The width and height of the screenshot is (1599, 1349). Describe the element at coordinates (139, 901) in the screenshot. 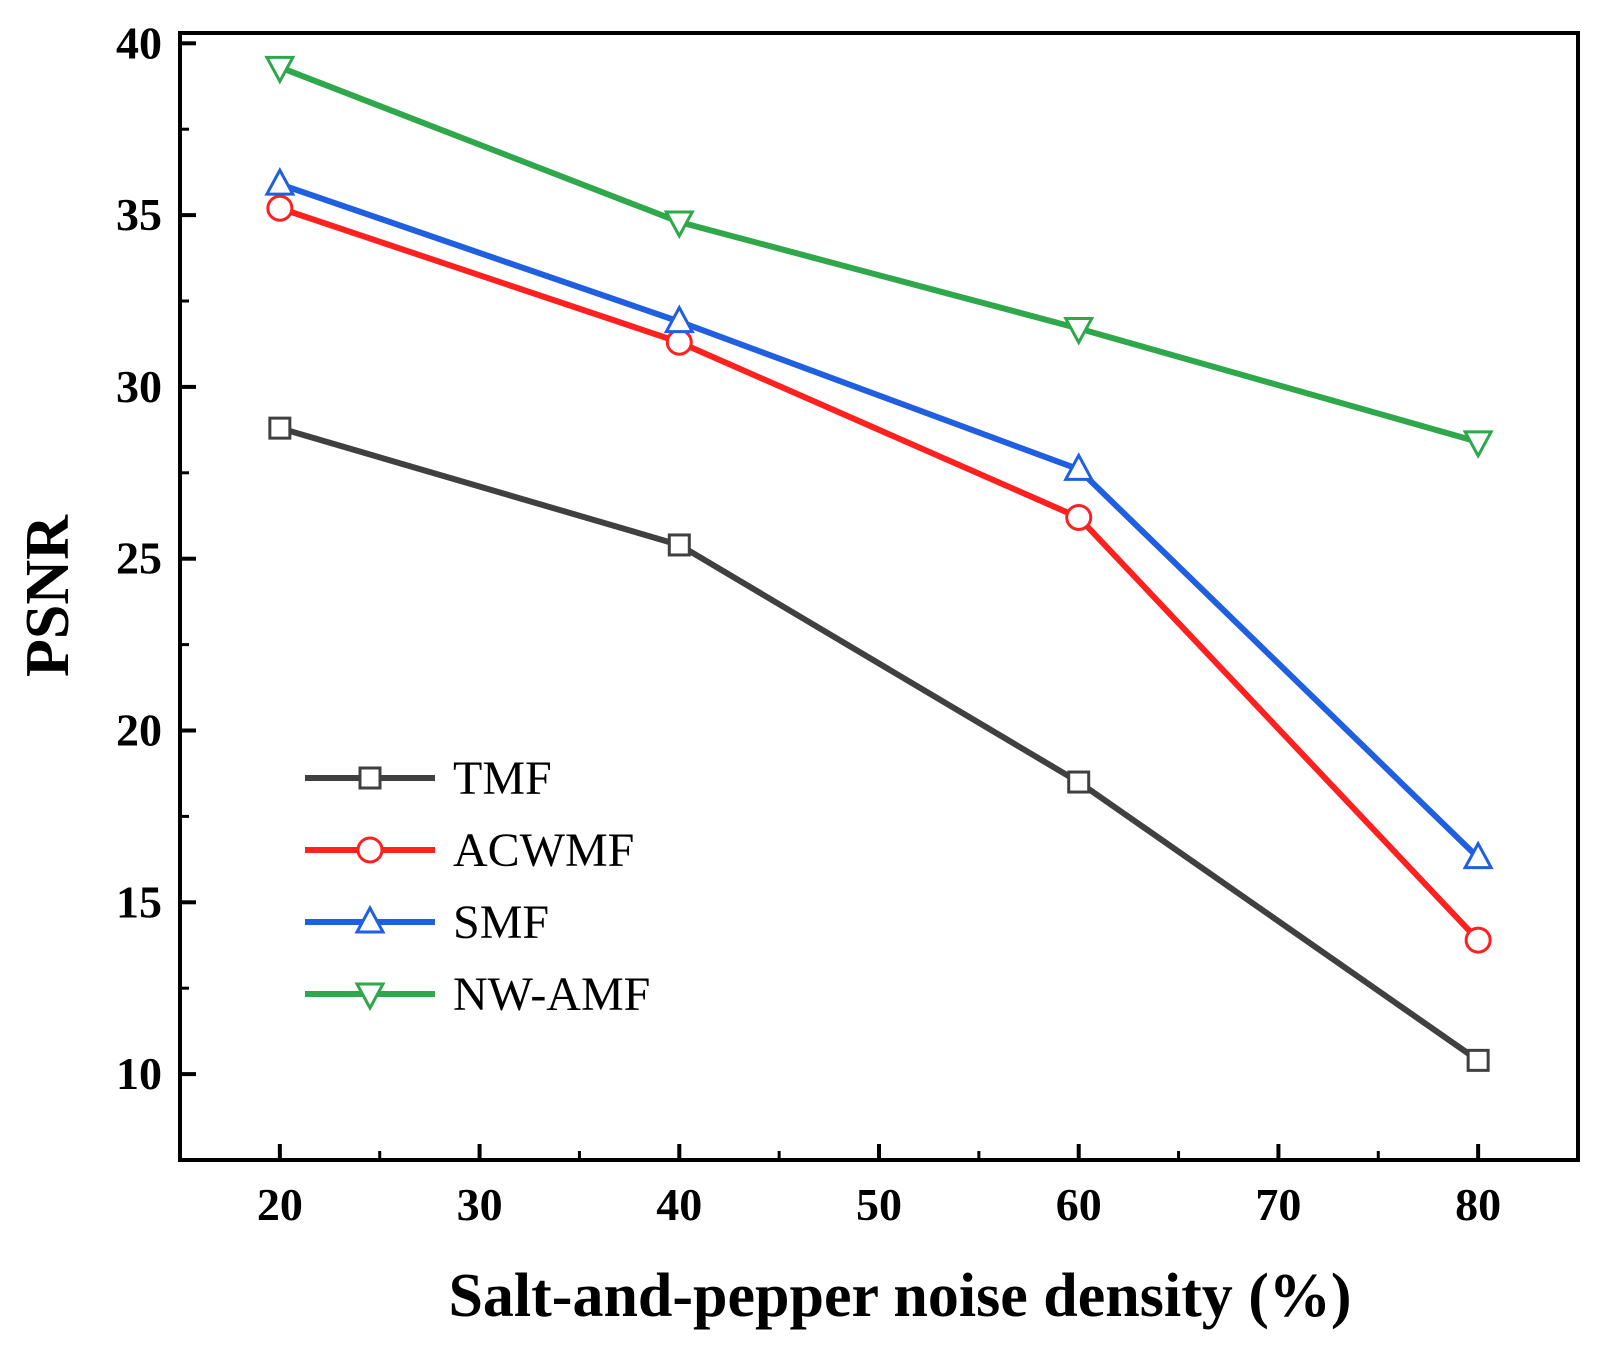

I see `y-tick-label: 15` at that location.